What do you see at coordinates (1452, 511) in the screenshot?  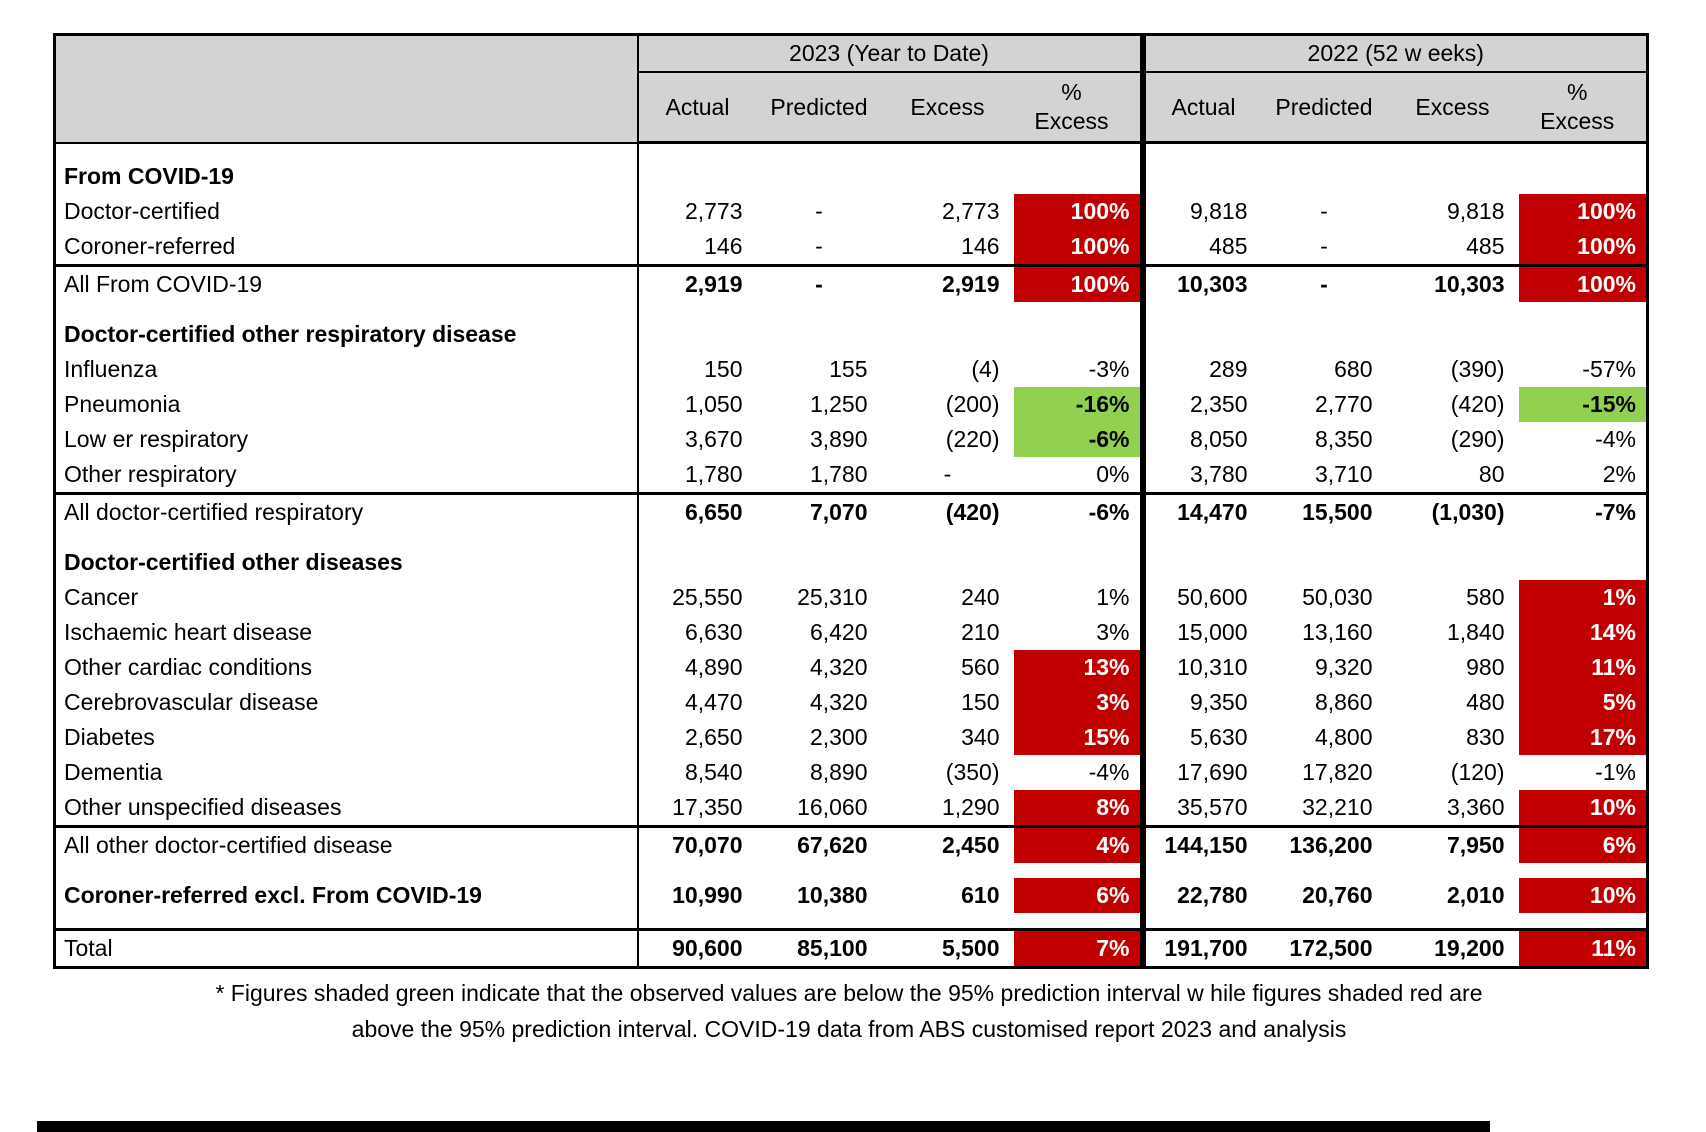 I see `excess-y2022: (1,030)` at bounding box center [1452, 511].